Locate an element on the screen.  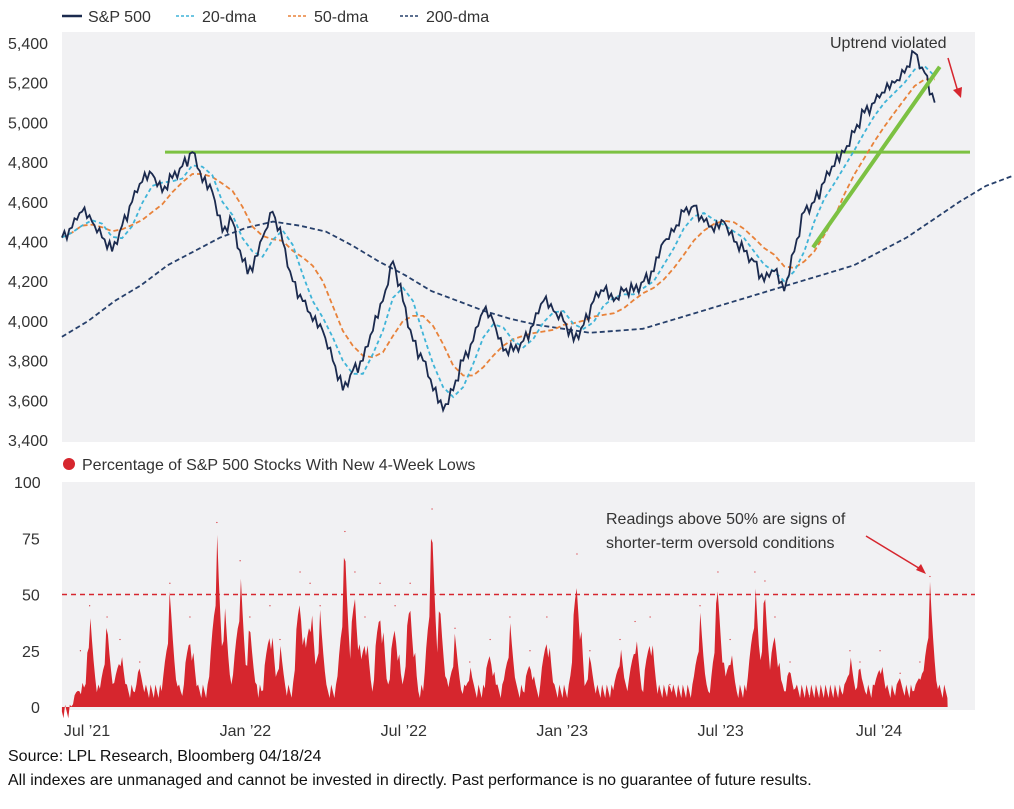
x-tick-label: Jul ’21 is located at coordinates (87, 731).